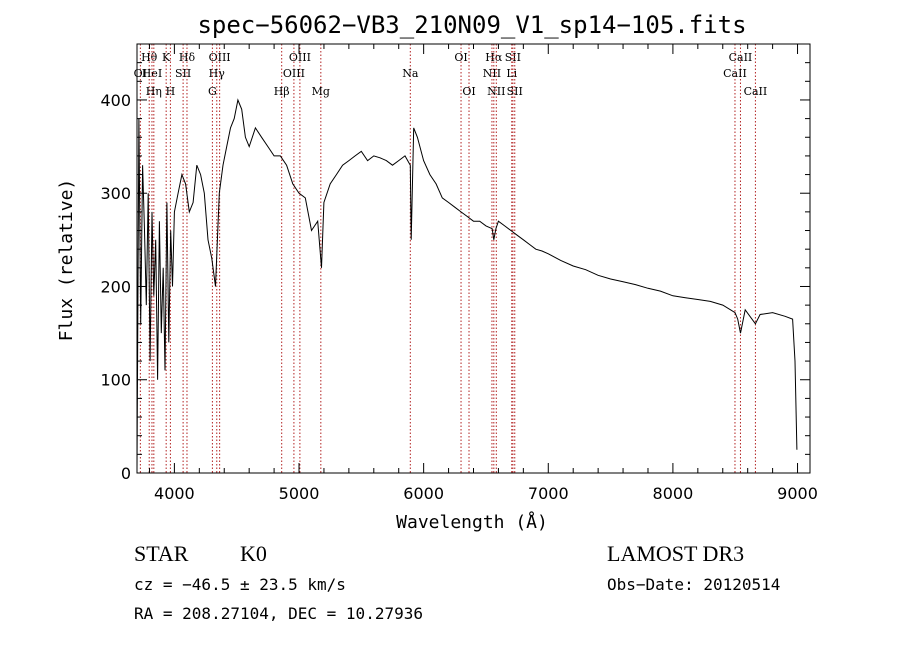  Describe the element at coordinates (511, 73) in the screenshot. I see `marker-label-22: Li` at that location.